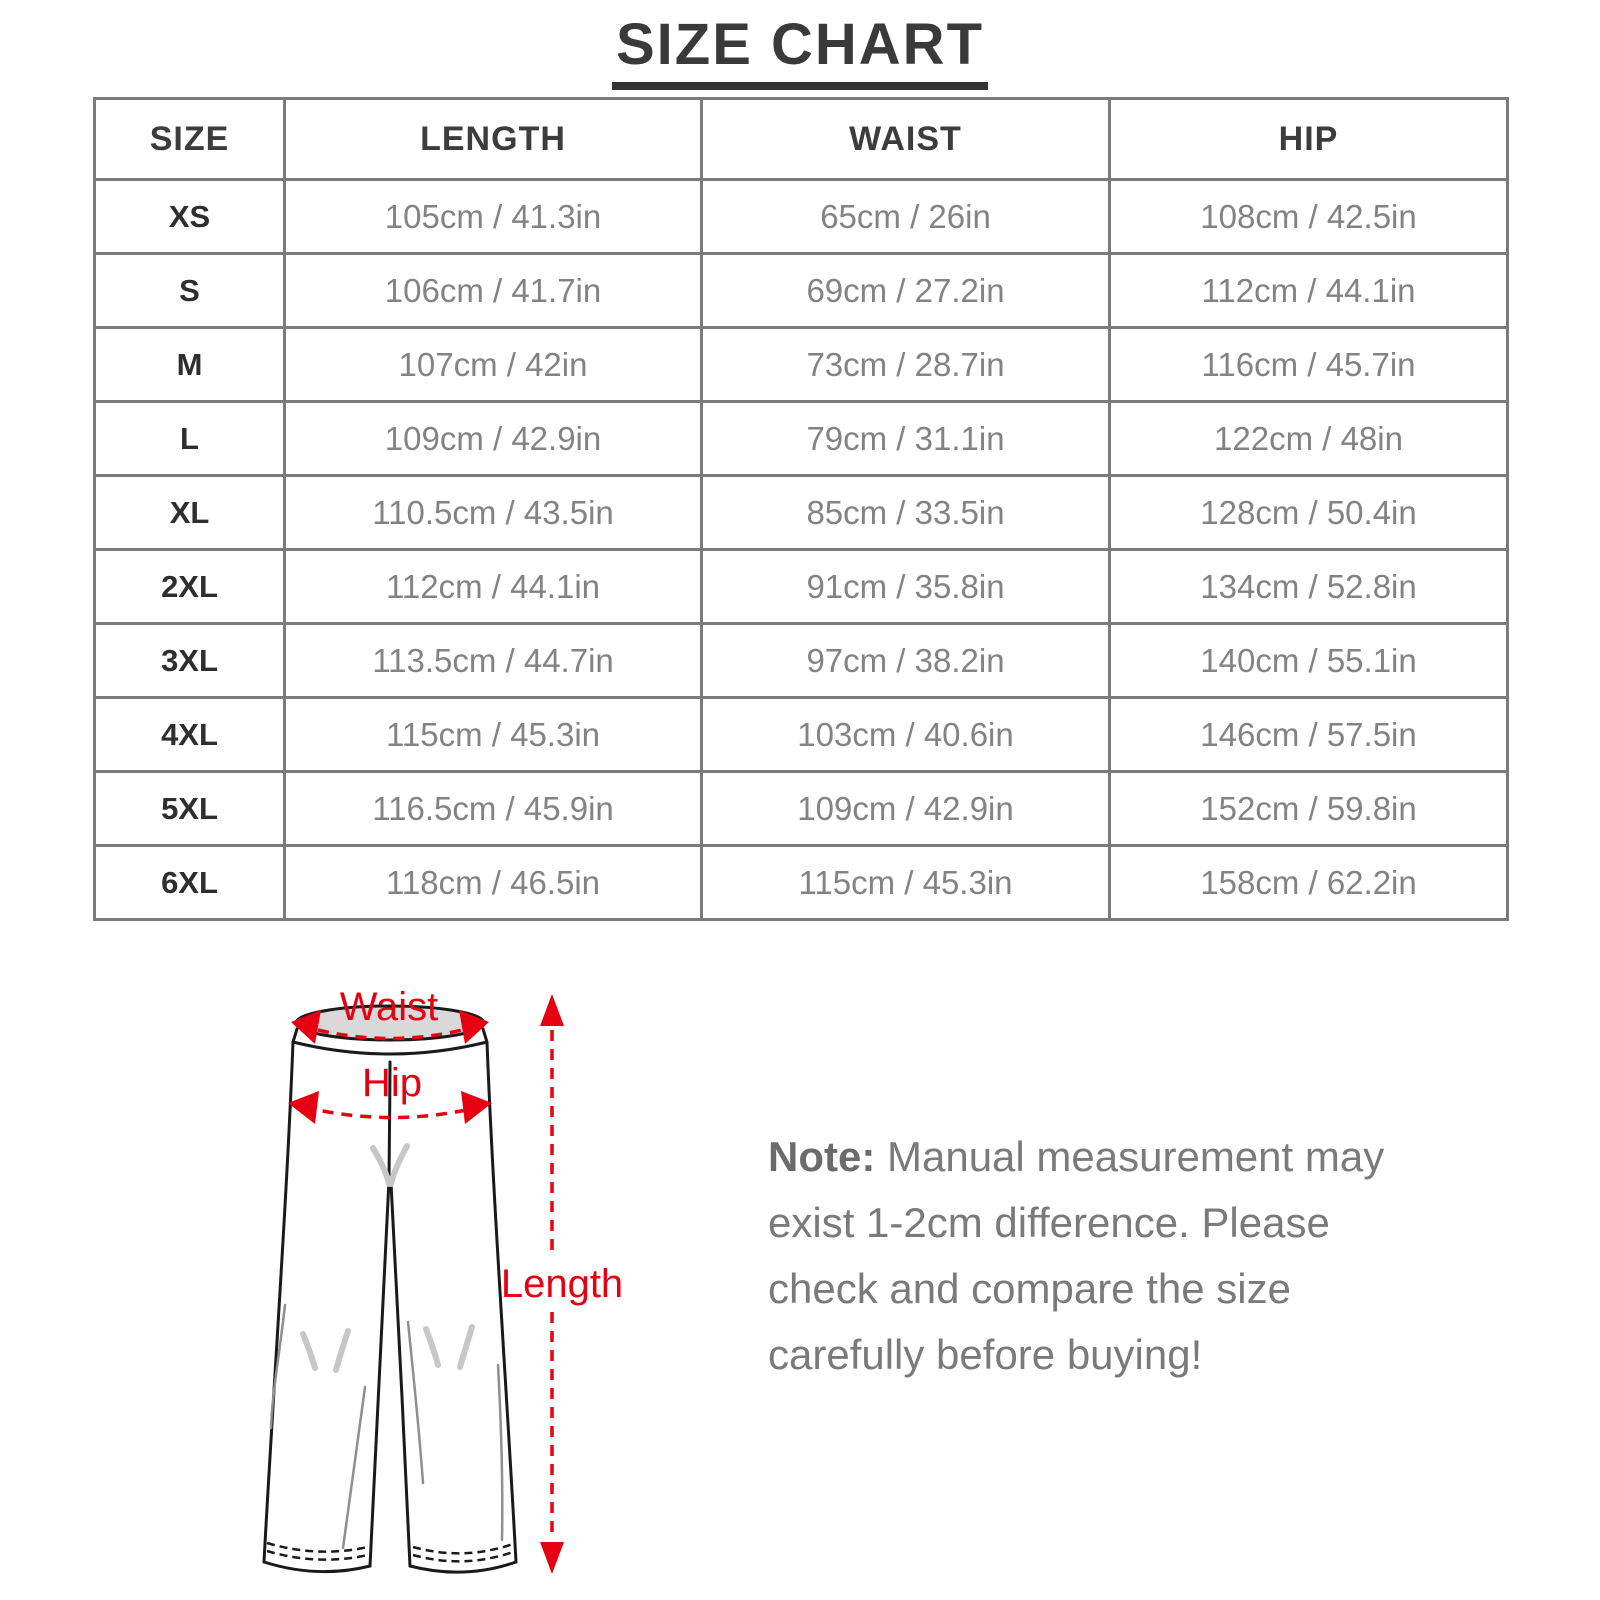 This screenshot has width=1600, height=1600. What do you see at coordinates (476, 1107) in the screenshot?
I see `hip-arrowhead-right` at bounding box center [476, 1107].